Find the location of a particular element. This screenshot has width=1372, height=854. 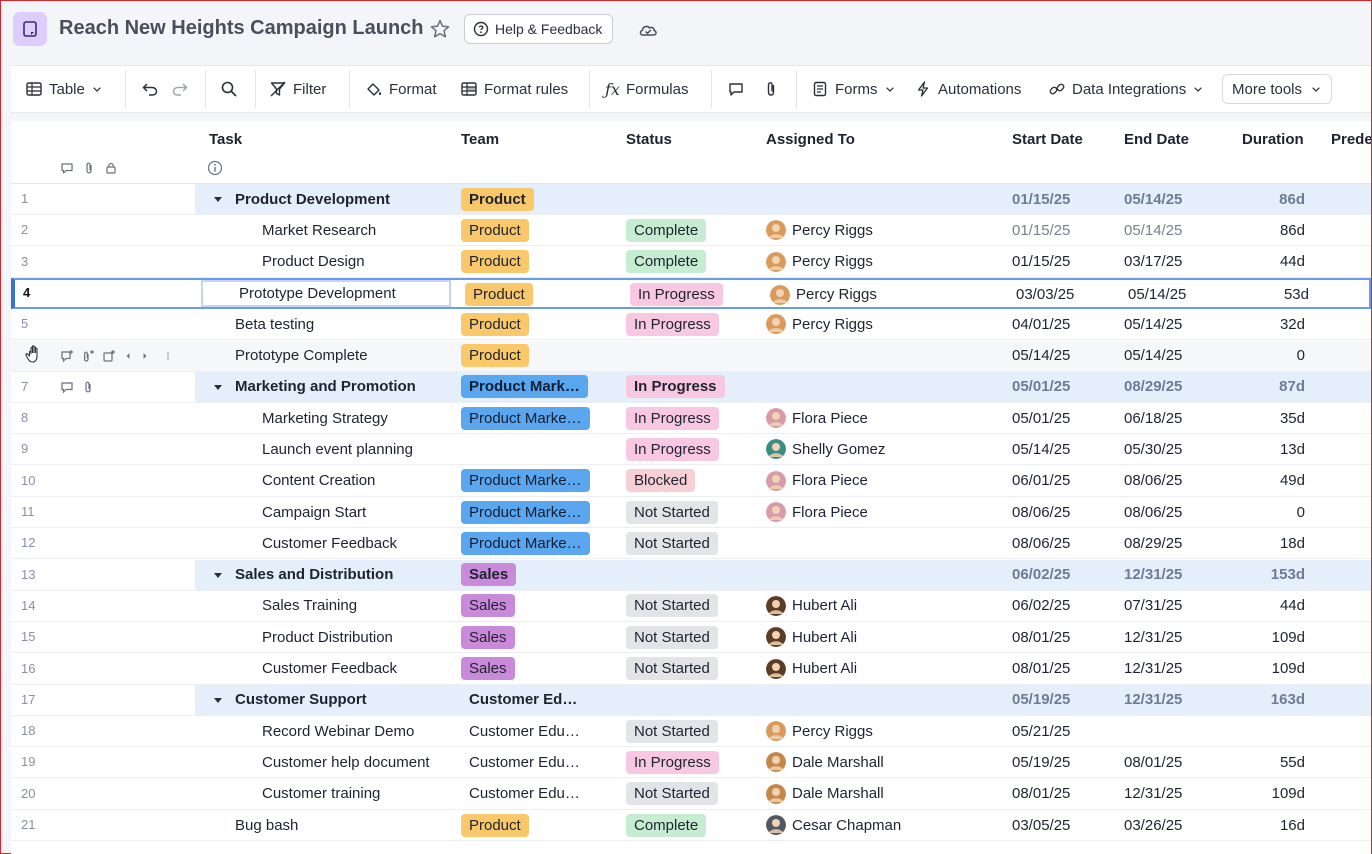

start-date-cell: 05/14/25 is located at coordinates (1041, 355).